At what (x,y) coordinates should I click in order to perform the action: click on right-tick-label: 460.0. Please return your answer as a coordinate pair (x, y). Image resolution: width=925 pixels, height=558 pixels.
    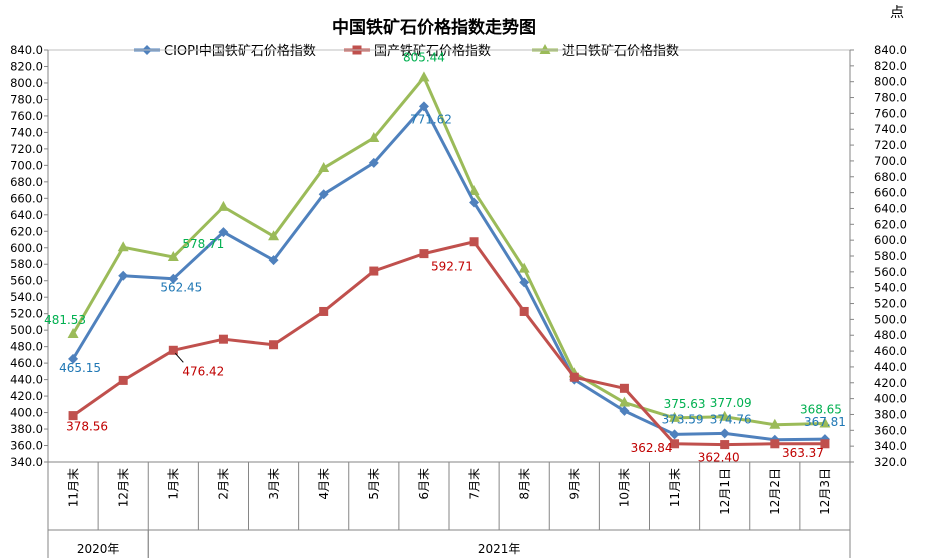
    Looking at the image, I should click on (890, 351).